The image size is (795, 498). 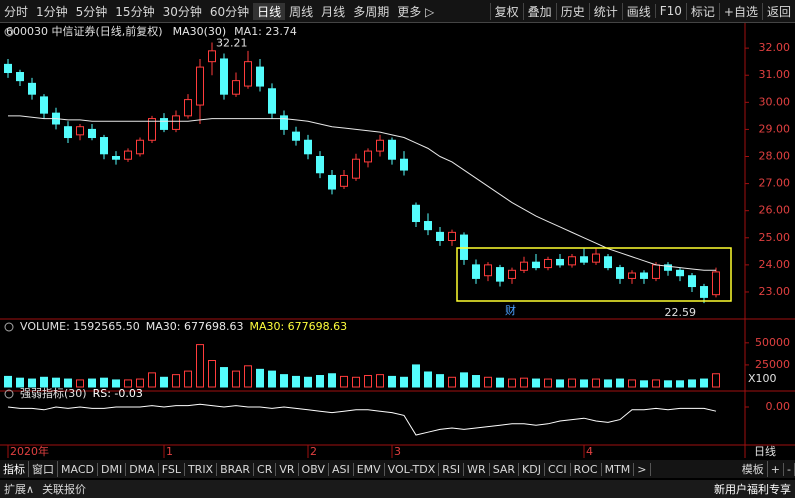 What do you see at coordinates (702, 11) in the screenshot?
I see `tool-button: 标记` at bounding box center [702, 11].